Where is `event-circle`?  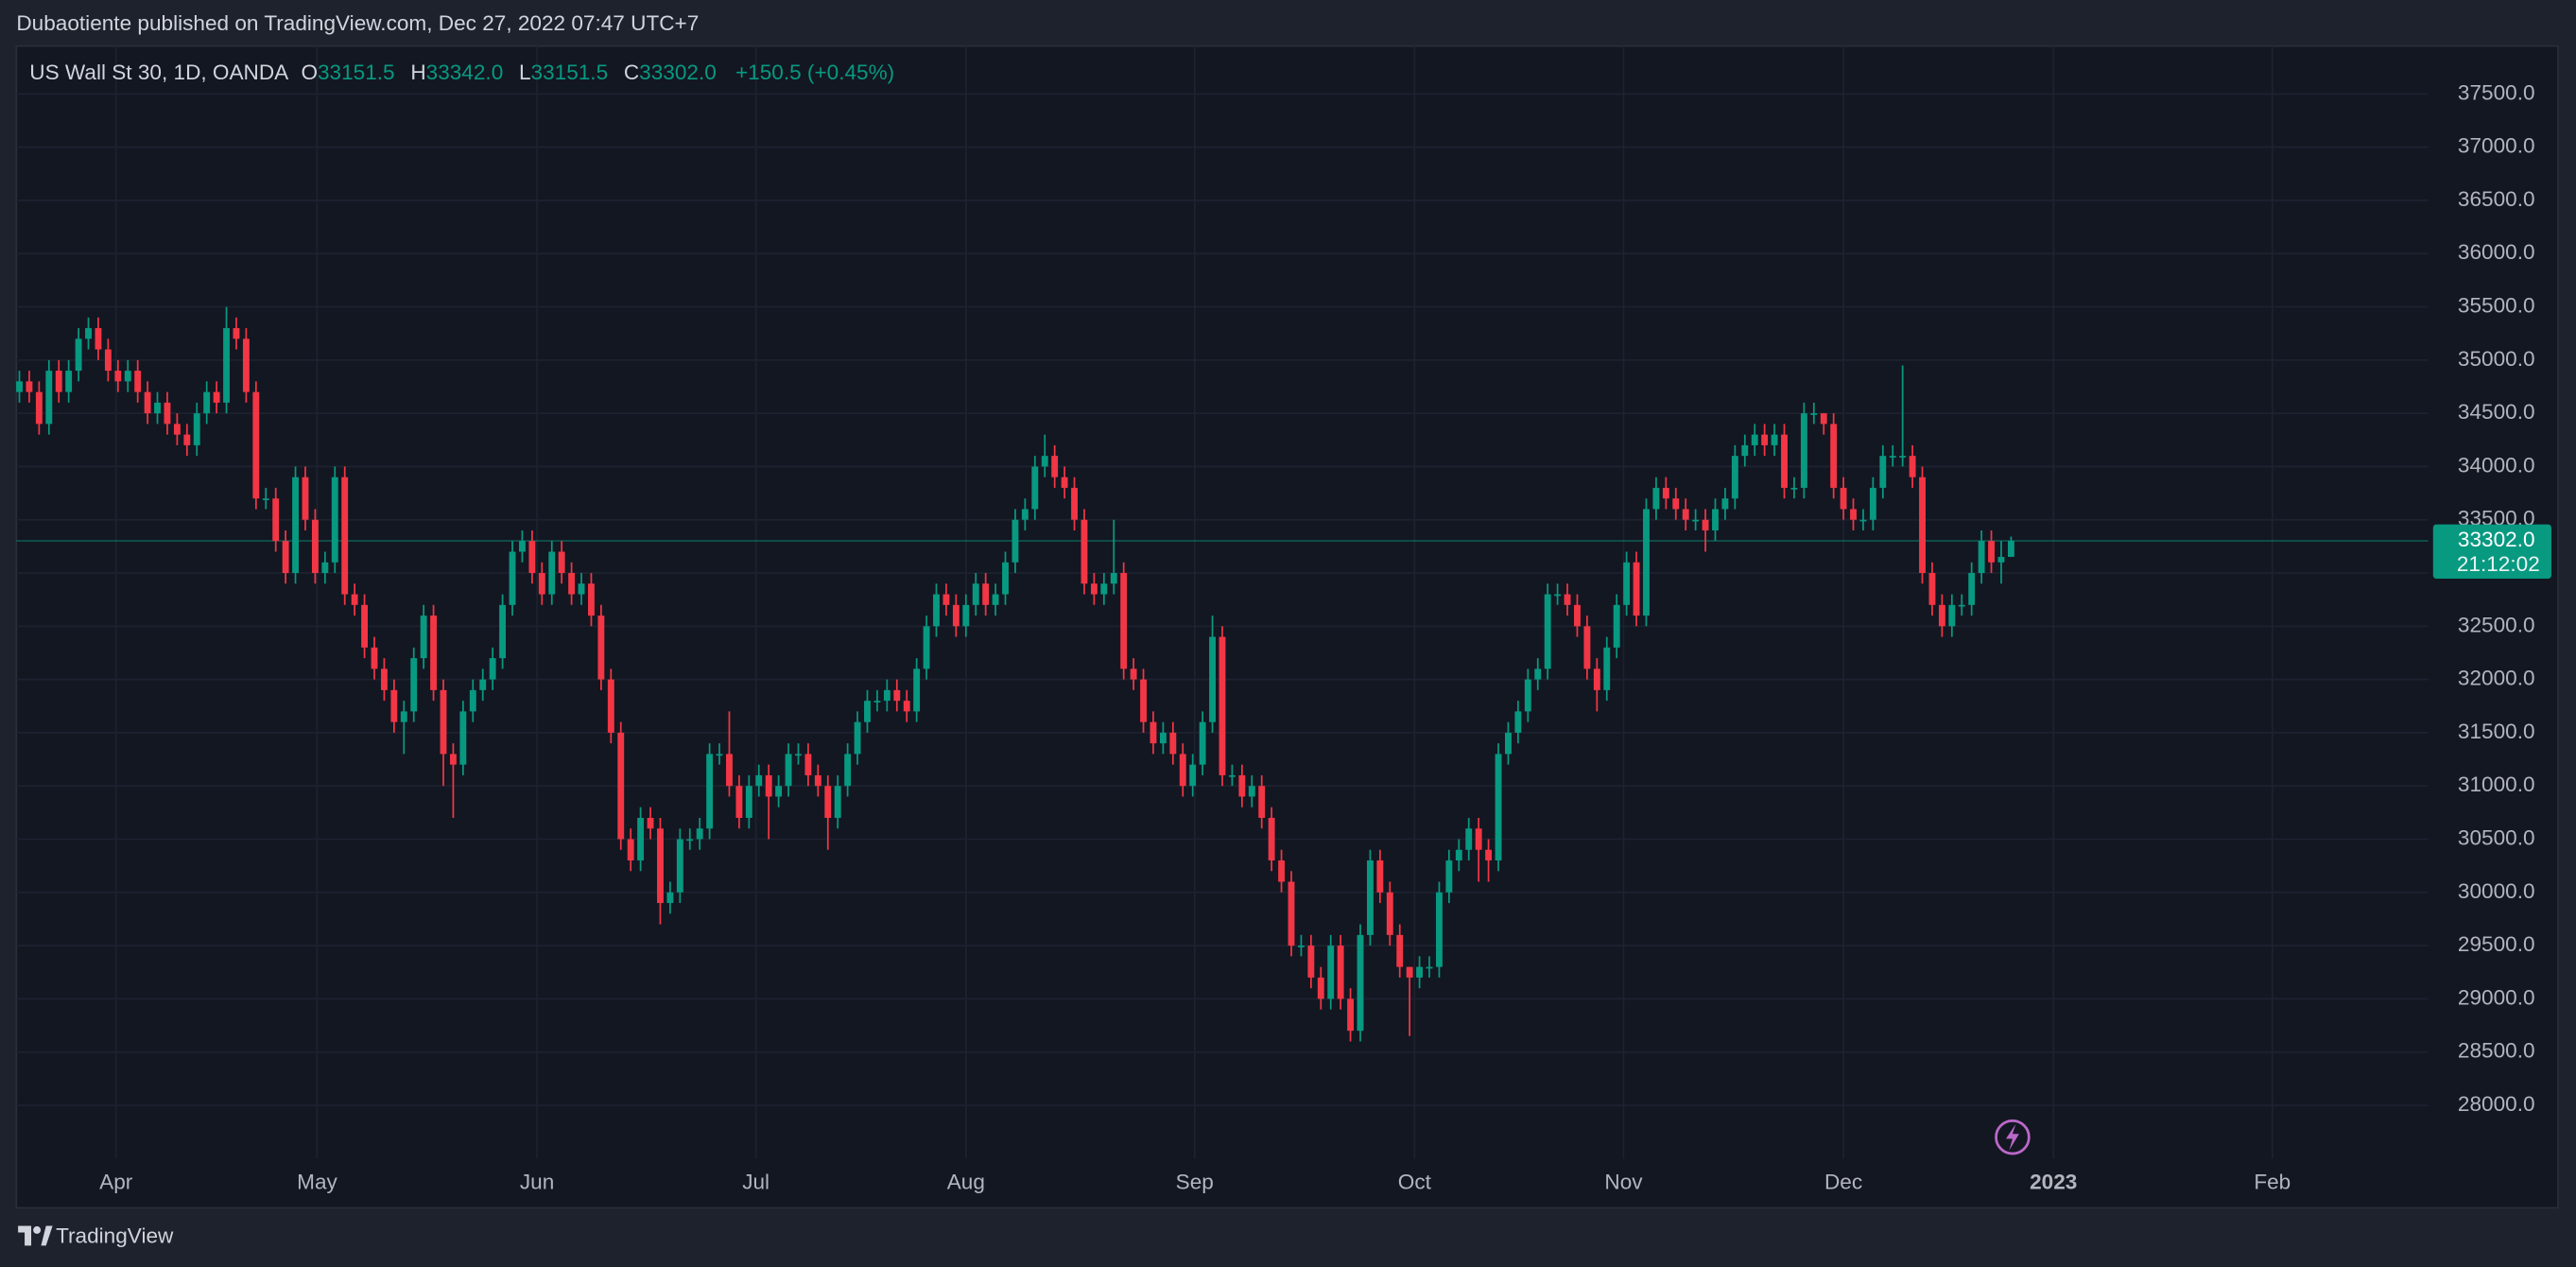 event-circle is located at coordinates (2013, 1137).